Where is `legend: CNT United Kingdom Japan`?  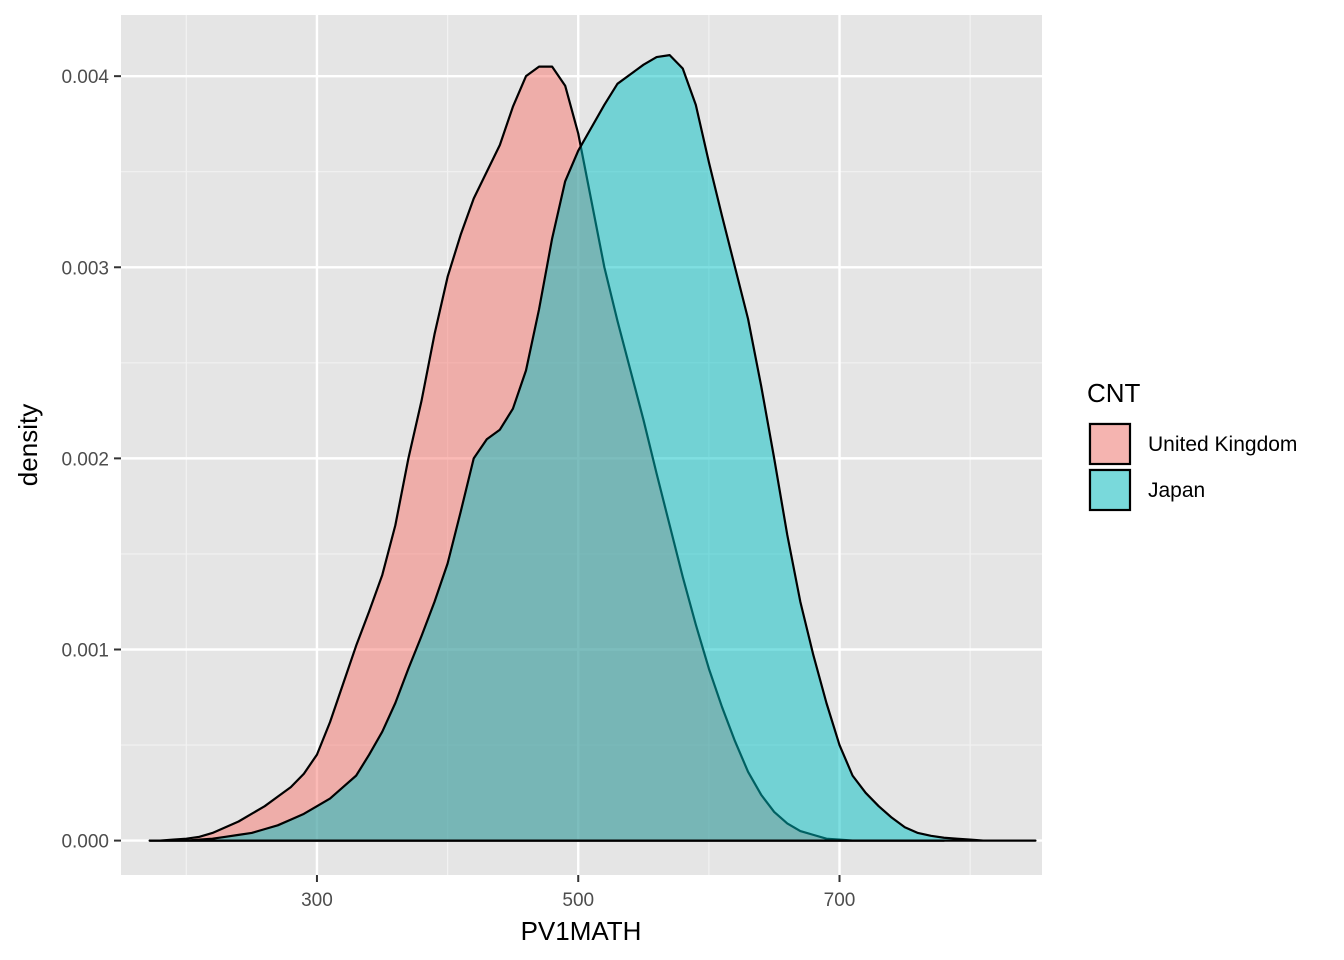
legend: CNT United Kingdom Japan is located at coordinates (1192, 445).